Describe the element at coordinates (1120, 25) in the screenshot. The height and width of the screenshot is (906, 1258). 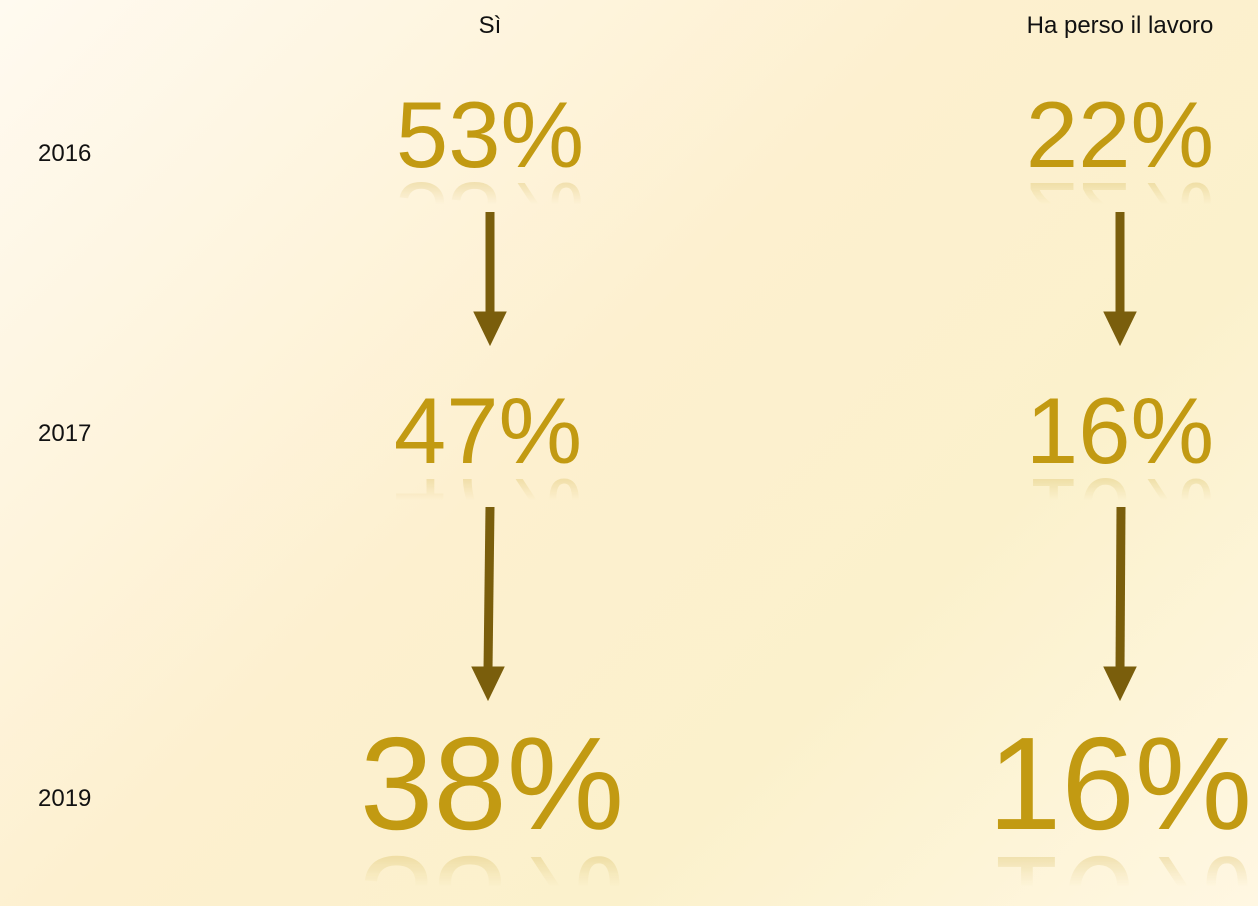
I see `column-header: Ha perso il lavoro` at that location.